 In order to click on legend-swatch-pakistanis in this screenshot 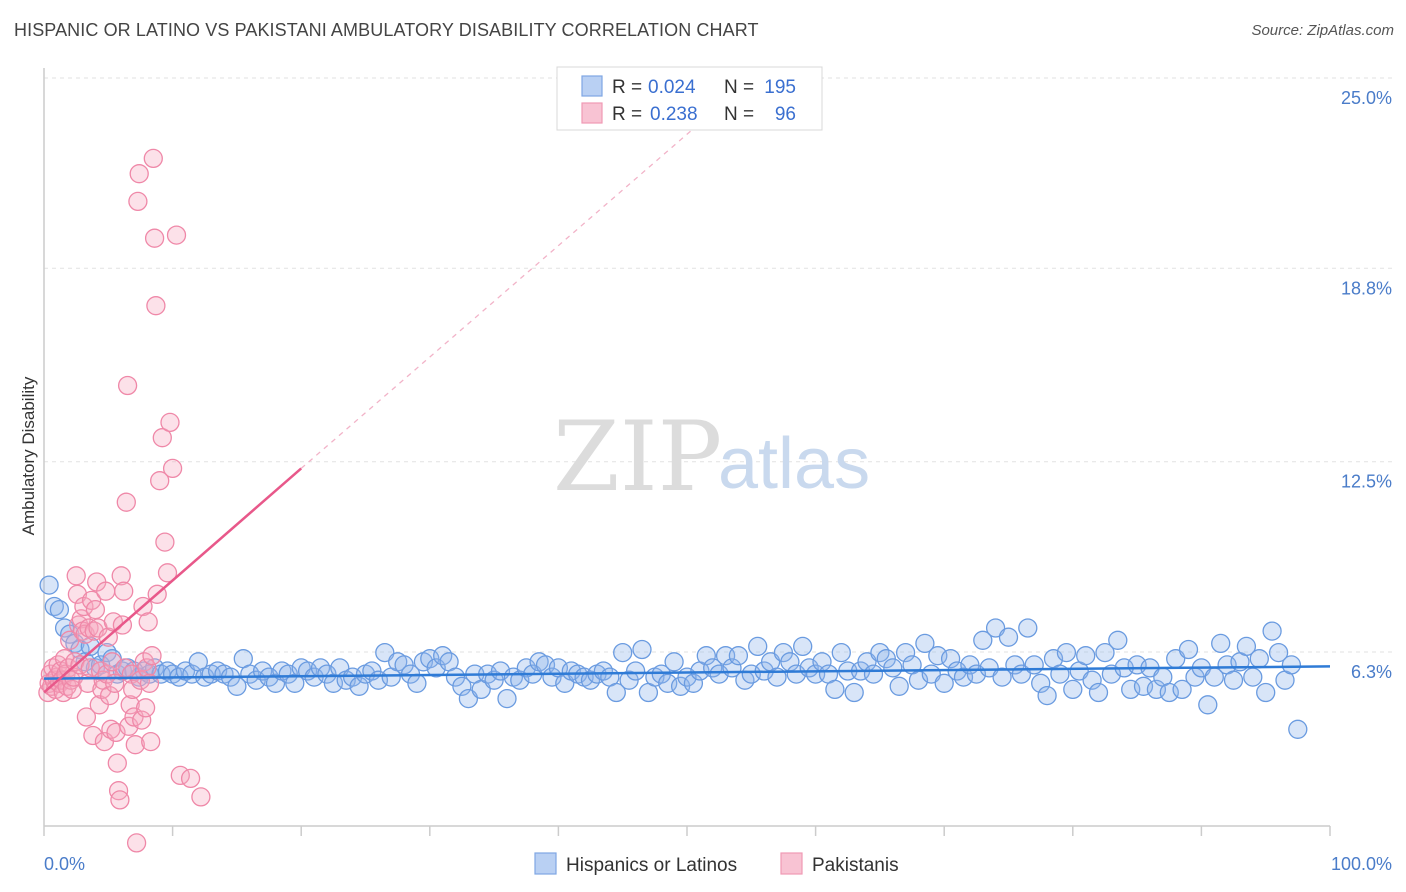, I will do `click(592, 113)`.